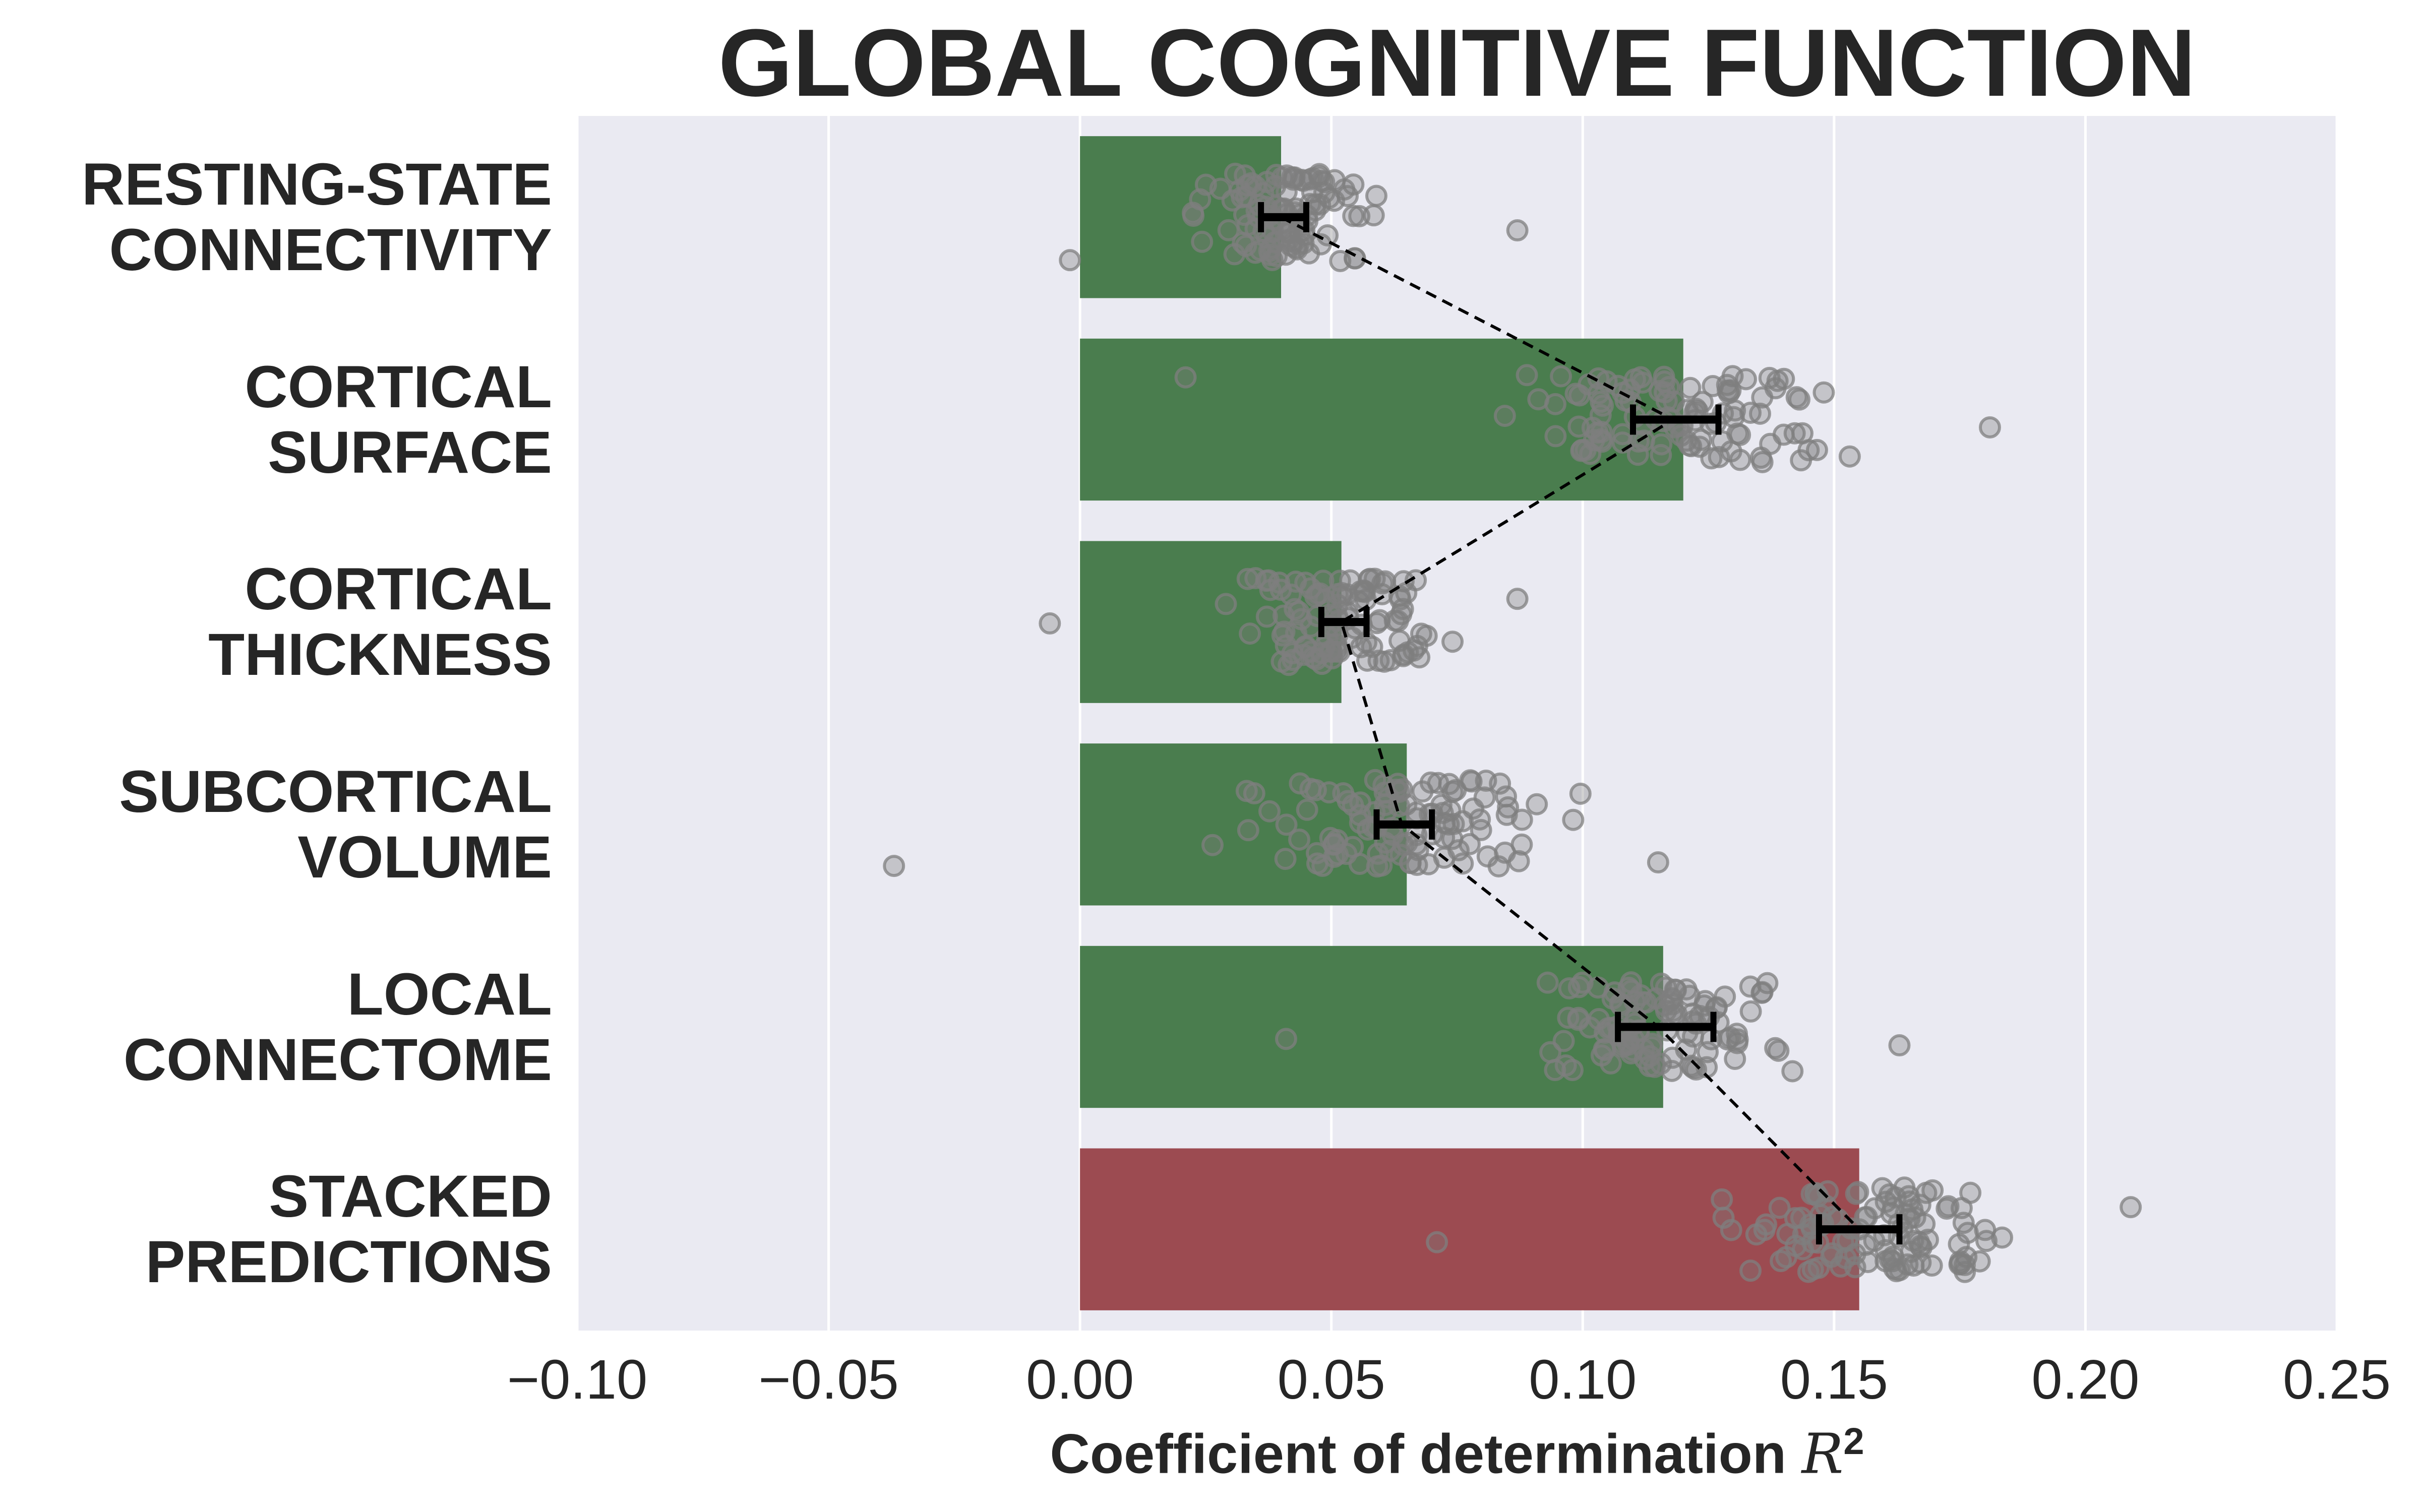 Image resolution: width=2420 pixels, height=1512 pixels. What do you see at coordinates (2337, 1380) in the screenshot?
I see `x-tick-label: 0.25` at bounding box center [2337, 1380].